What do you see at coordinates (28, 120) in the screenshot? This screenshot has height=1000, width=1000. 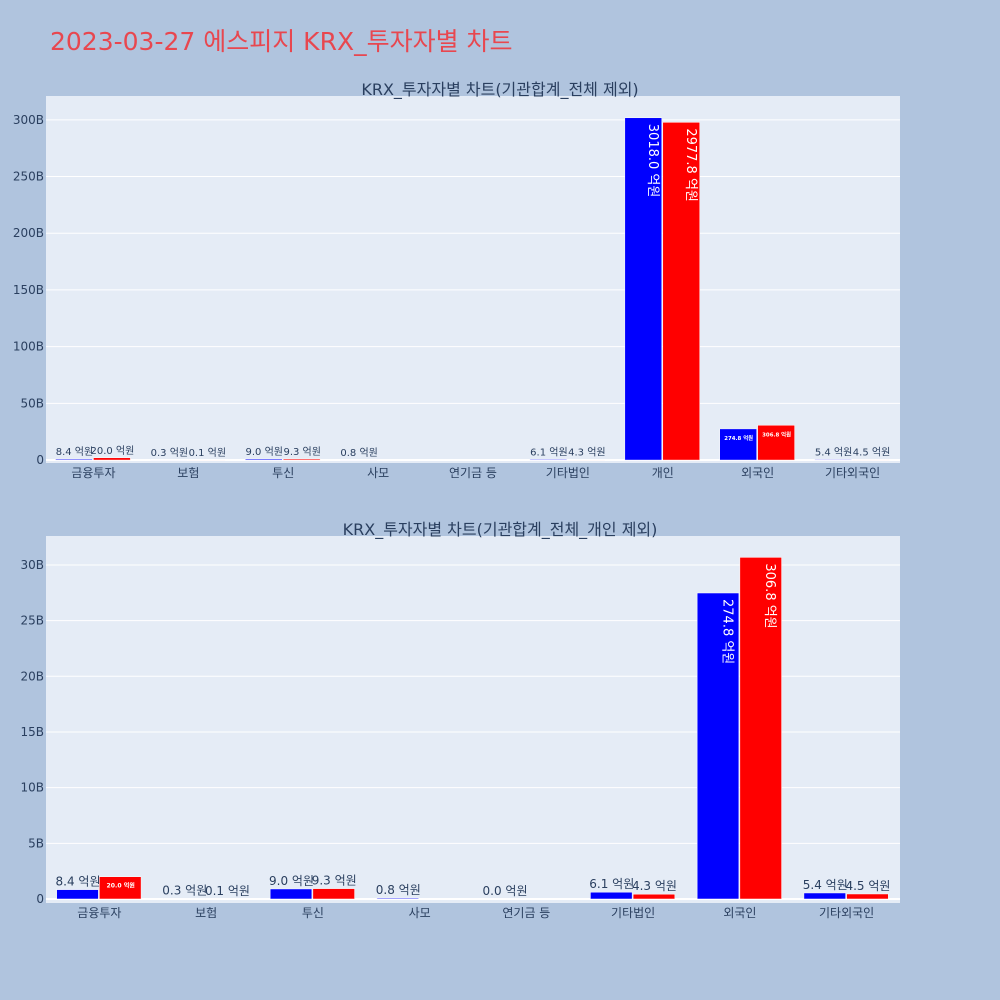 I see `y-tick-label: 300B` at bounding box center [28, 120].